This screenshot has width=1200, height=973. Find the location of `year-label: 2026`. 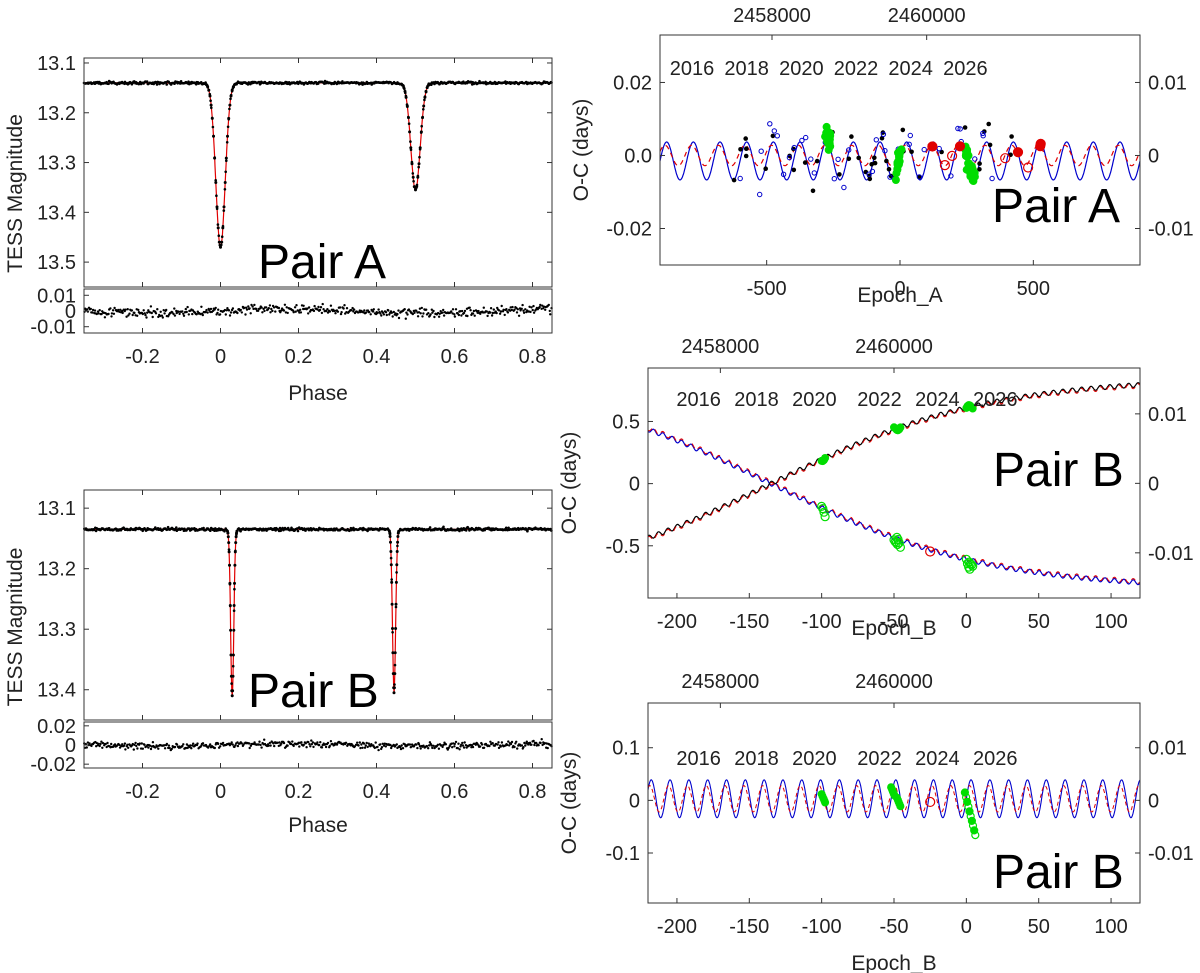

year-label: 2026 is located at coordinates (995, 759).